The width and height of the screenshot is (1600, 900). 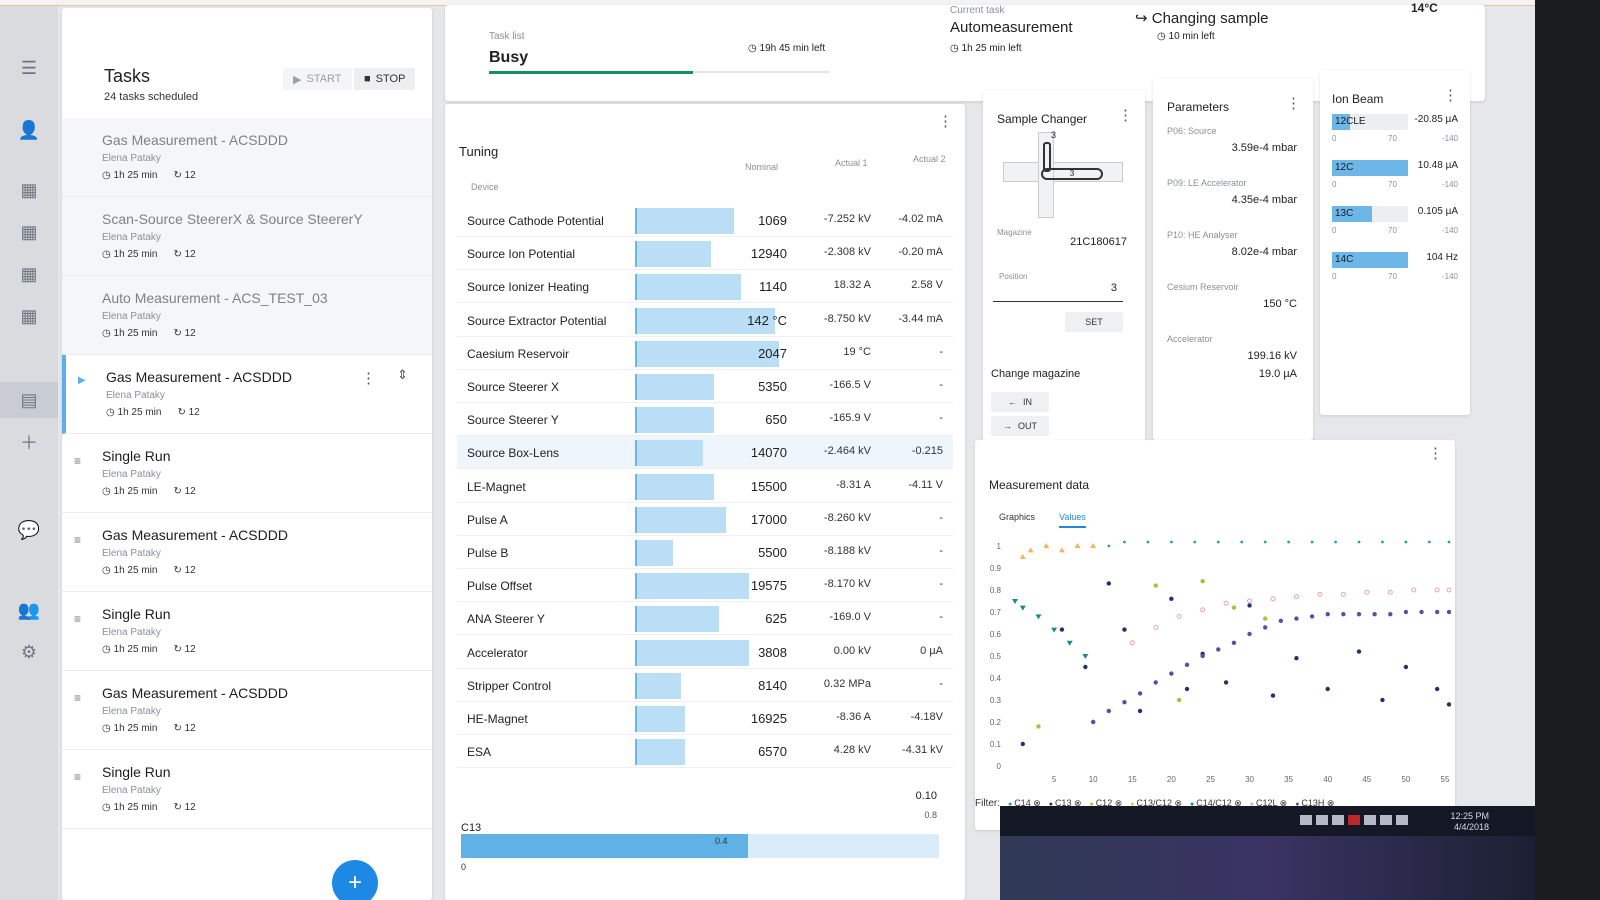 What do you see at coordinates (705, 453) in the screenshot?
I see `tuning-row: Source Box-Lens 14070 -2.464 kV -0.215` at bounding box center [705, 453].